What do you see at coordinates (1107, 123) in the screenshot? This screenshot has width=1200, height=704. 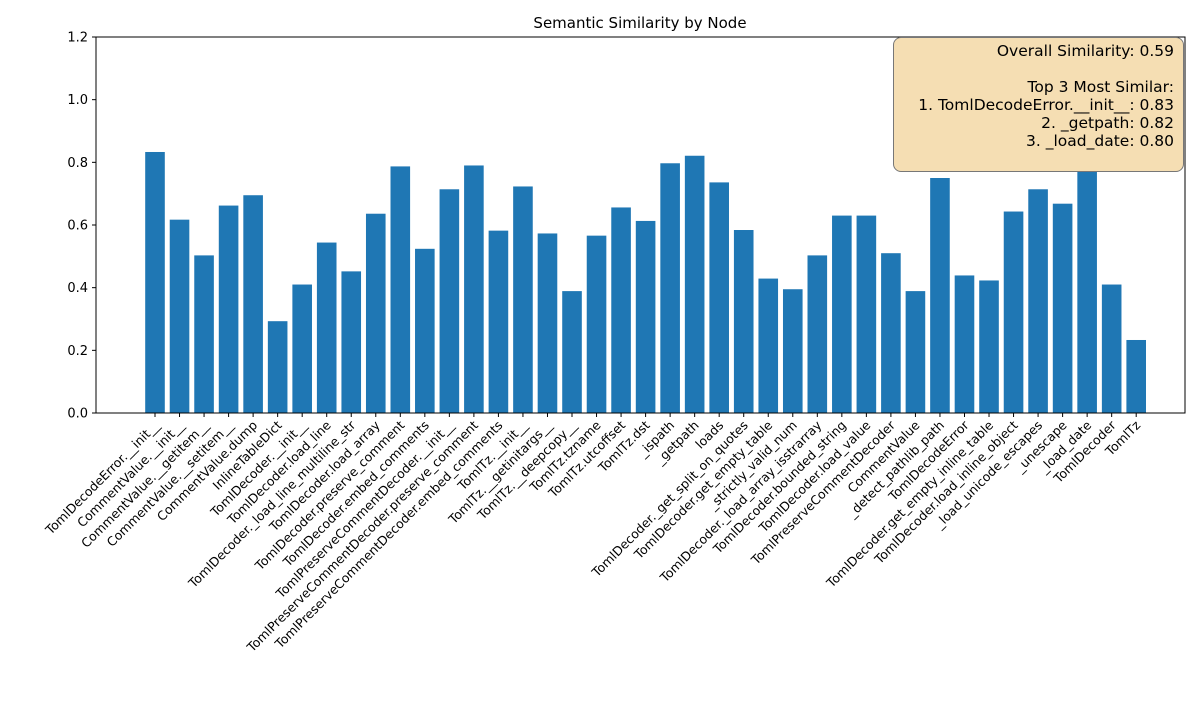 I see `top-similar-item-2: 2. _getpath: 0.82` at bounding box center [1107, 123].